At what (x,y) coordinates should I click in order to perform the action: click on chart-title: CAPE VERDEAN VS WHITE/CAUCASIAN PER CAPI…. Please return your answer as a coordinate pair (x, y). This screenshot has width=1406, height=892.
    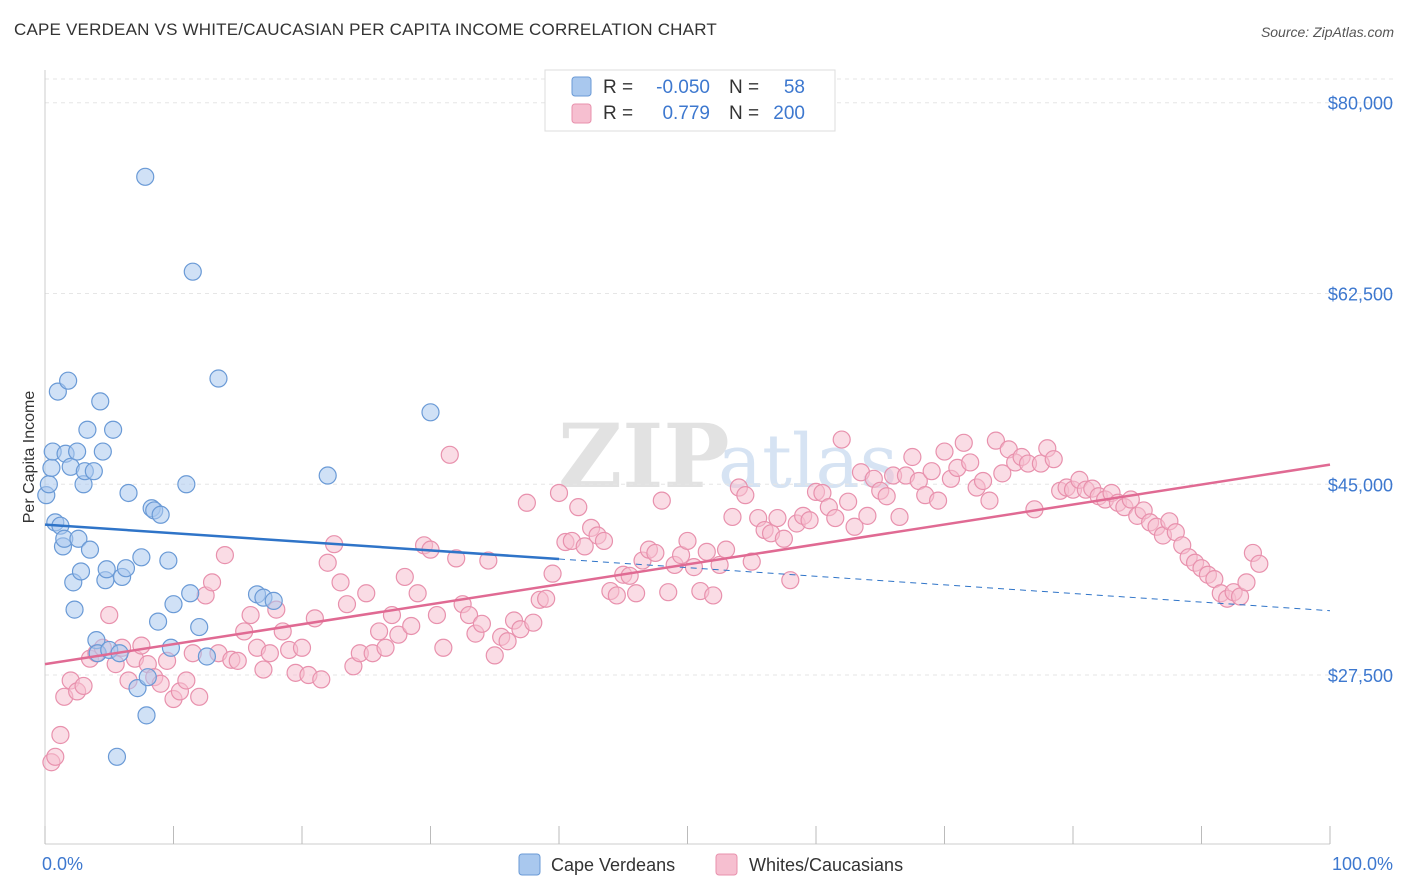
    Looking at the image, I should click on (365, 29).